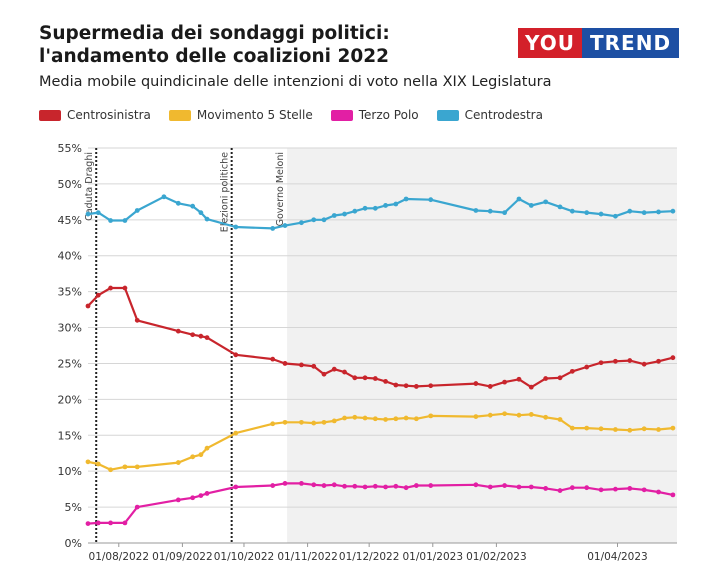 The height and width of the screenshot is (584, 720). I want to click on series-line-terzo-polo, so click(380, 503).